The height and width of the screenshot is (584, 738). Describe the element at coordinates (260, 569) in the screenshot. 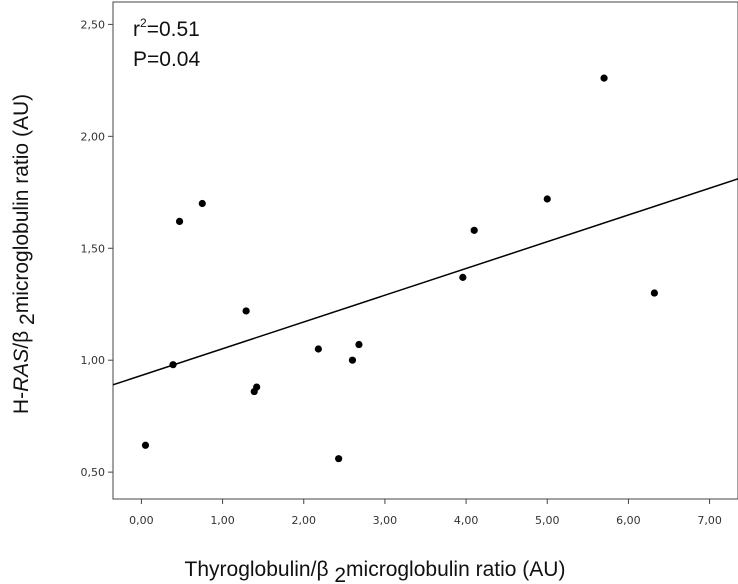

I see `x-title-part-1: Thyroglobulin/β` at that location.